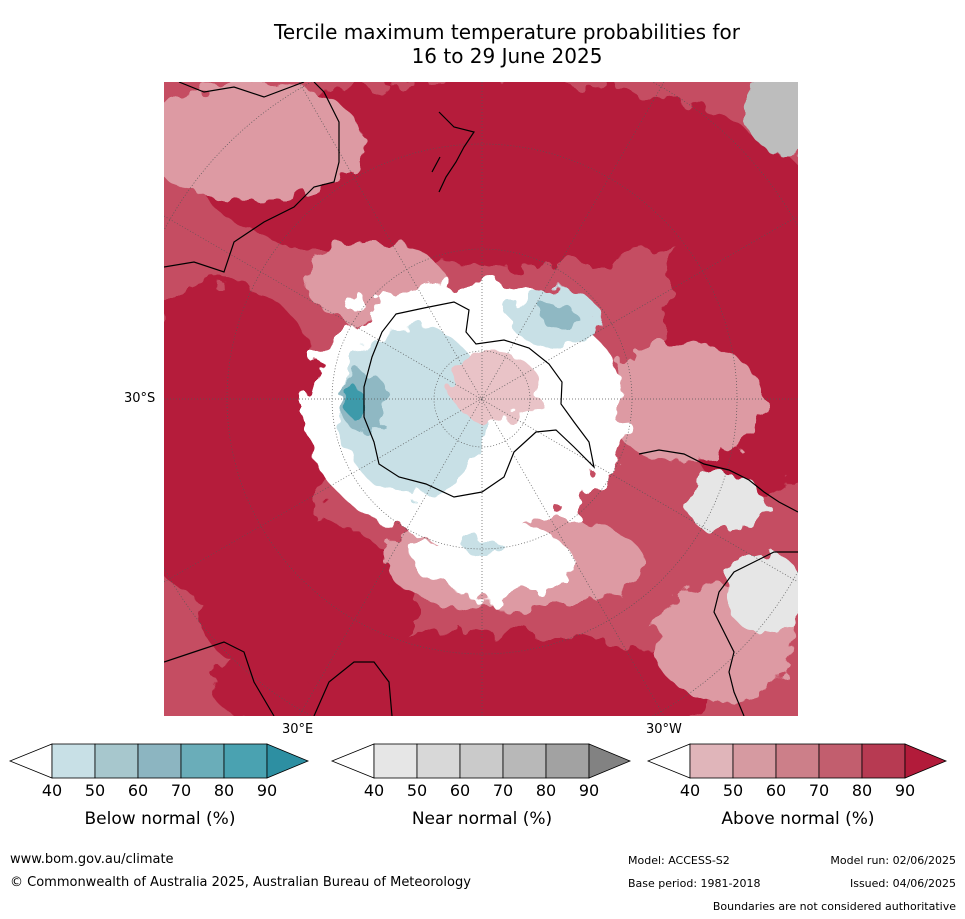 Image resolution: width=965 pixels, height=919 pixels. I want to click on near-normal-regions, so click(741, 357).